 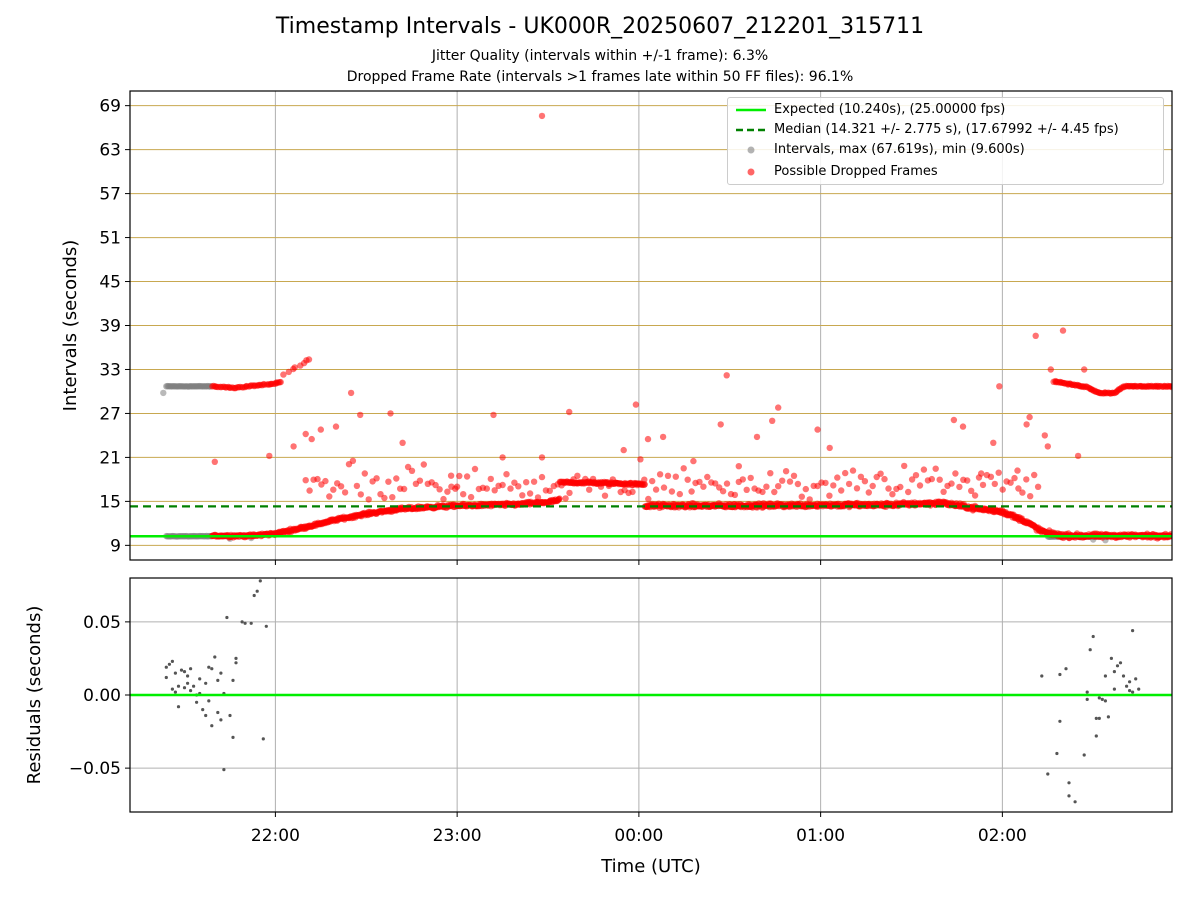 What do you see at coordinates (856, 171) in the screenshot?
I see `legend-dropped-label: Possible Dropped Frames` at bounding box center [856, 171].